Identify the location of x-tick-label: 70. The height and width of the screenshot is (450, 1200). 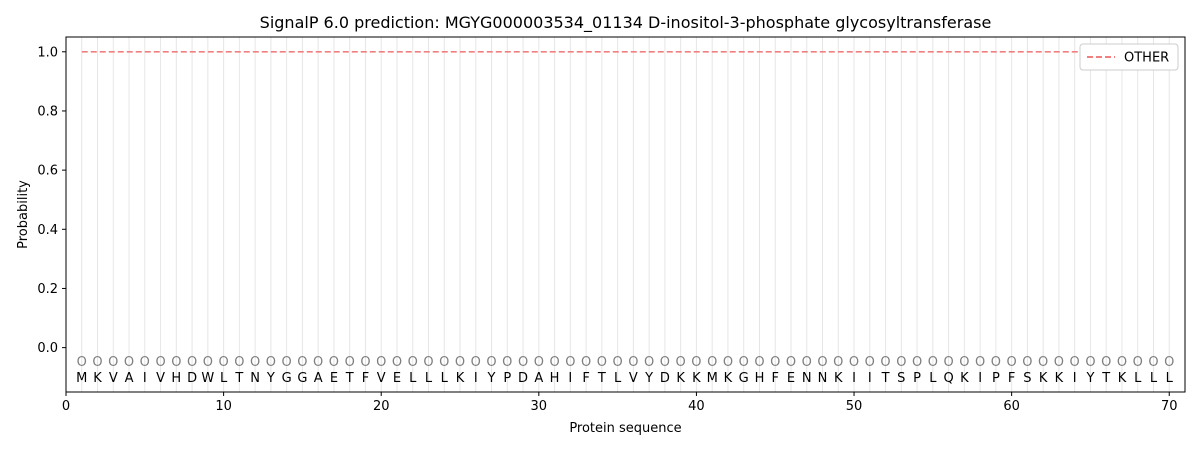
(1169, 406).